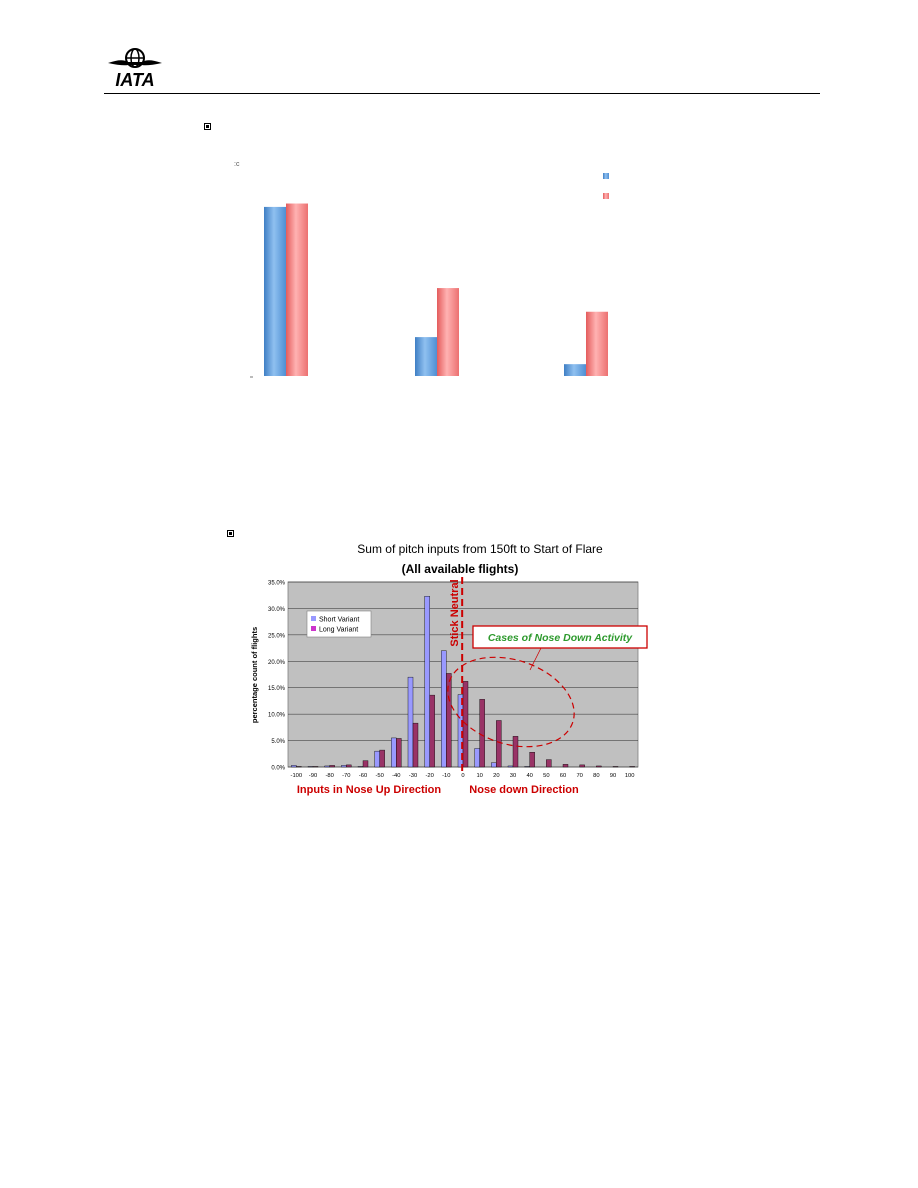 The height and width of the screenshot is (1188, 918). What do you see at coordinates (363, 776) in the screenshot?
I see `chart2-xtick-label: -60` at bounding box center [363, 776].